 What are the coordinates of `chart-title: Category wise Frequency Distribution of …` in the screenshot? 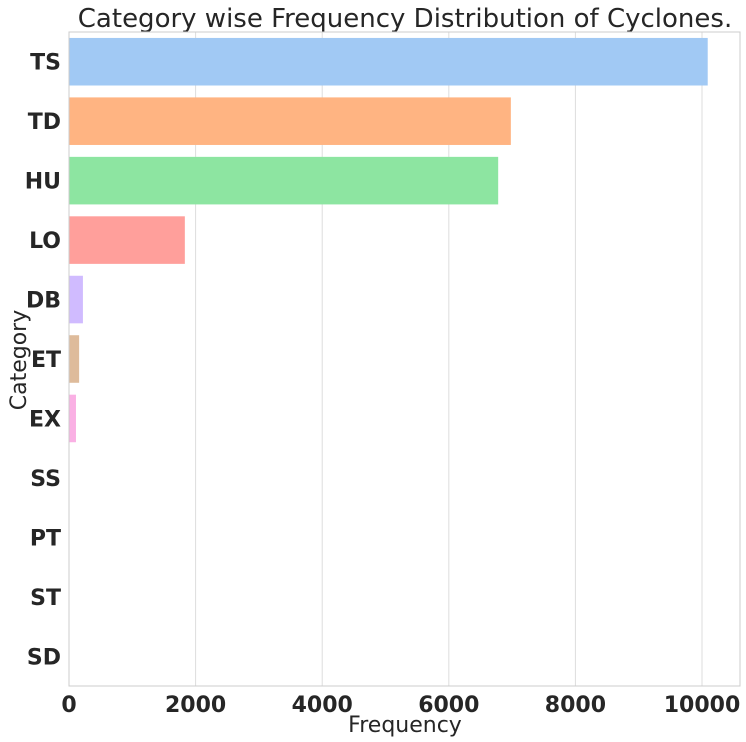 It's located at (405, 19).